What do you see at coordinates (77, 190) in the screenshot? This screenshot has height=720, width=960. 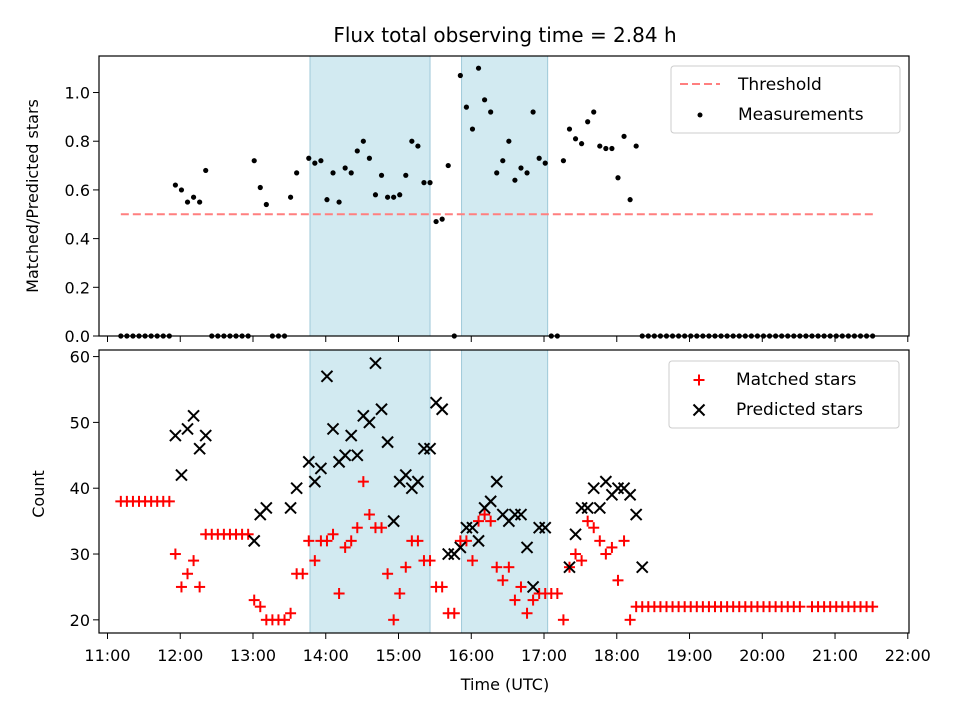 I see `y-tick-label: 0.6` at bounding box center [77, 190].